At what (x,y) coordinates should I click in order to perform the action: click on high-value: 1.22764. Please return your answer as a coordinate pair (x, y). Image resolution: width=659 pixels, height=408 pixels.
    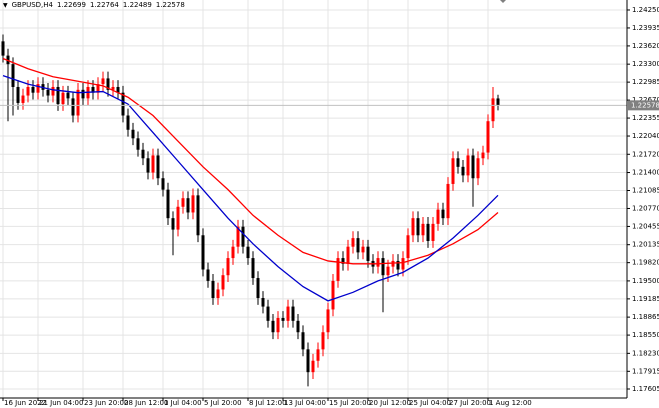
    Looking at the image, I should click on (104, 5).